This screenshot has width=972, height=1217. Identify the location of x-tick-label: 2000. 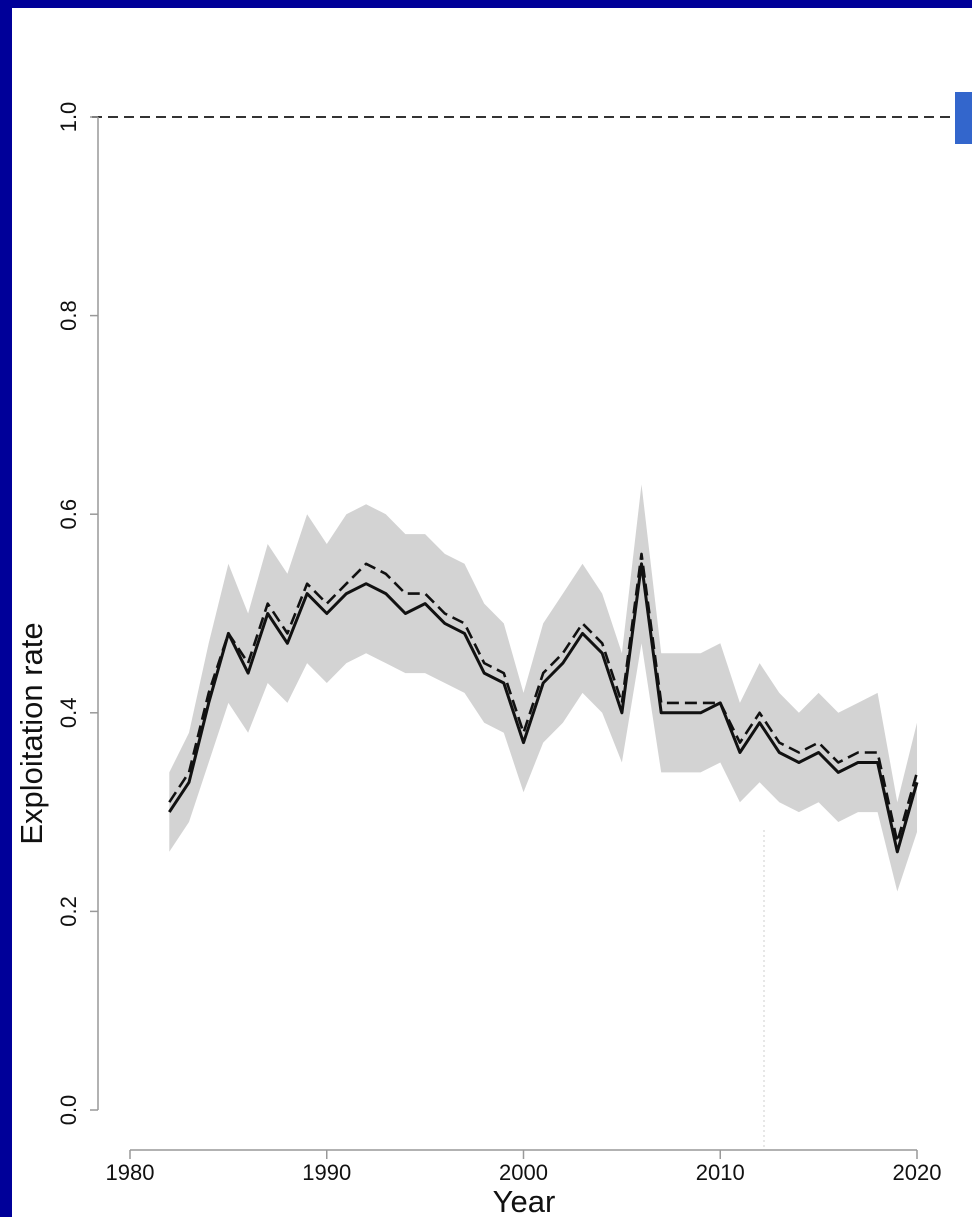
(523, 1172).